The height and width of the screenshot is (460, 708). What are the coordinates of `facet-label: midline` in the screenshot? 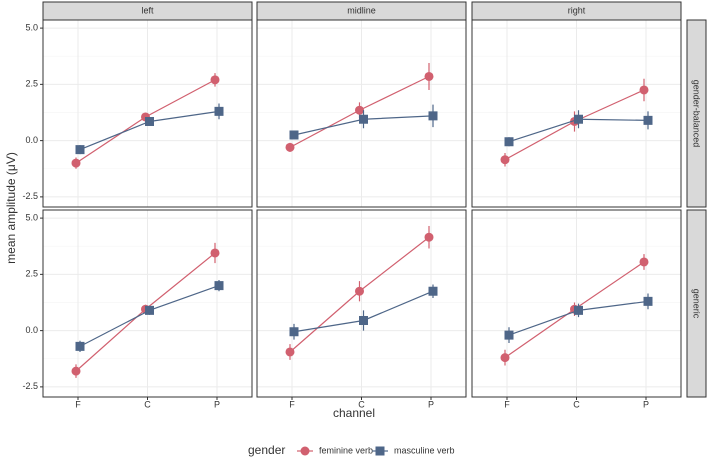 It's located at (361, 10).